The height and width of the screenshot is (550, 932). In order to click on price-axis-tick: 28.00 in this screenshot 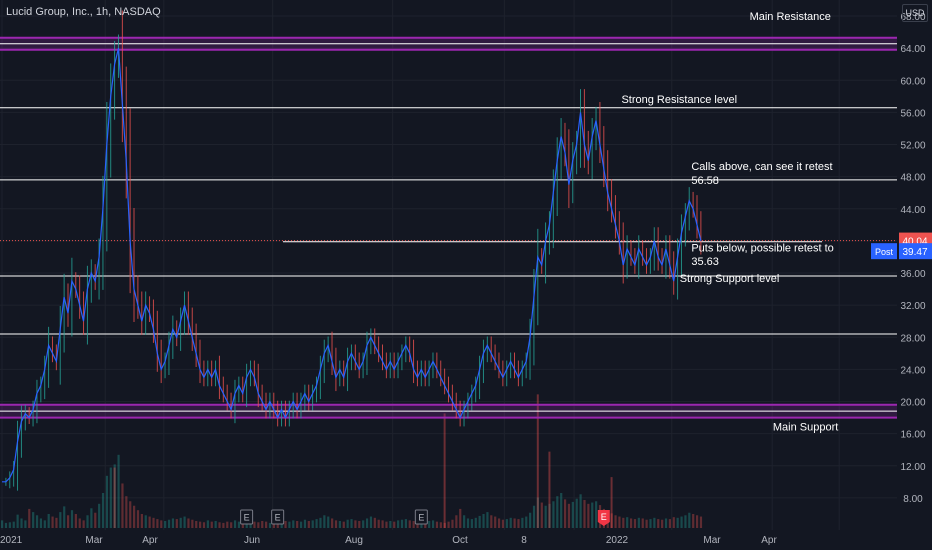, I will do `click(912, 338)`.